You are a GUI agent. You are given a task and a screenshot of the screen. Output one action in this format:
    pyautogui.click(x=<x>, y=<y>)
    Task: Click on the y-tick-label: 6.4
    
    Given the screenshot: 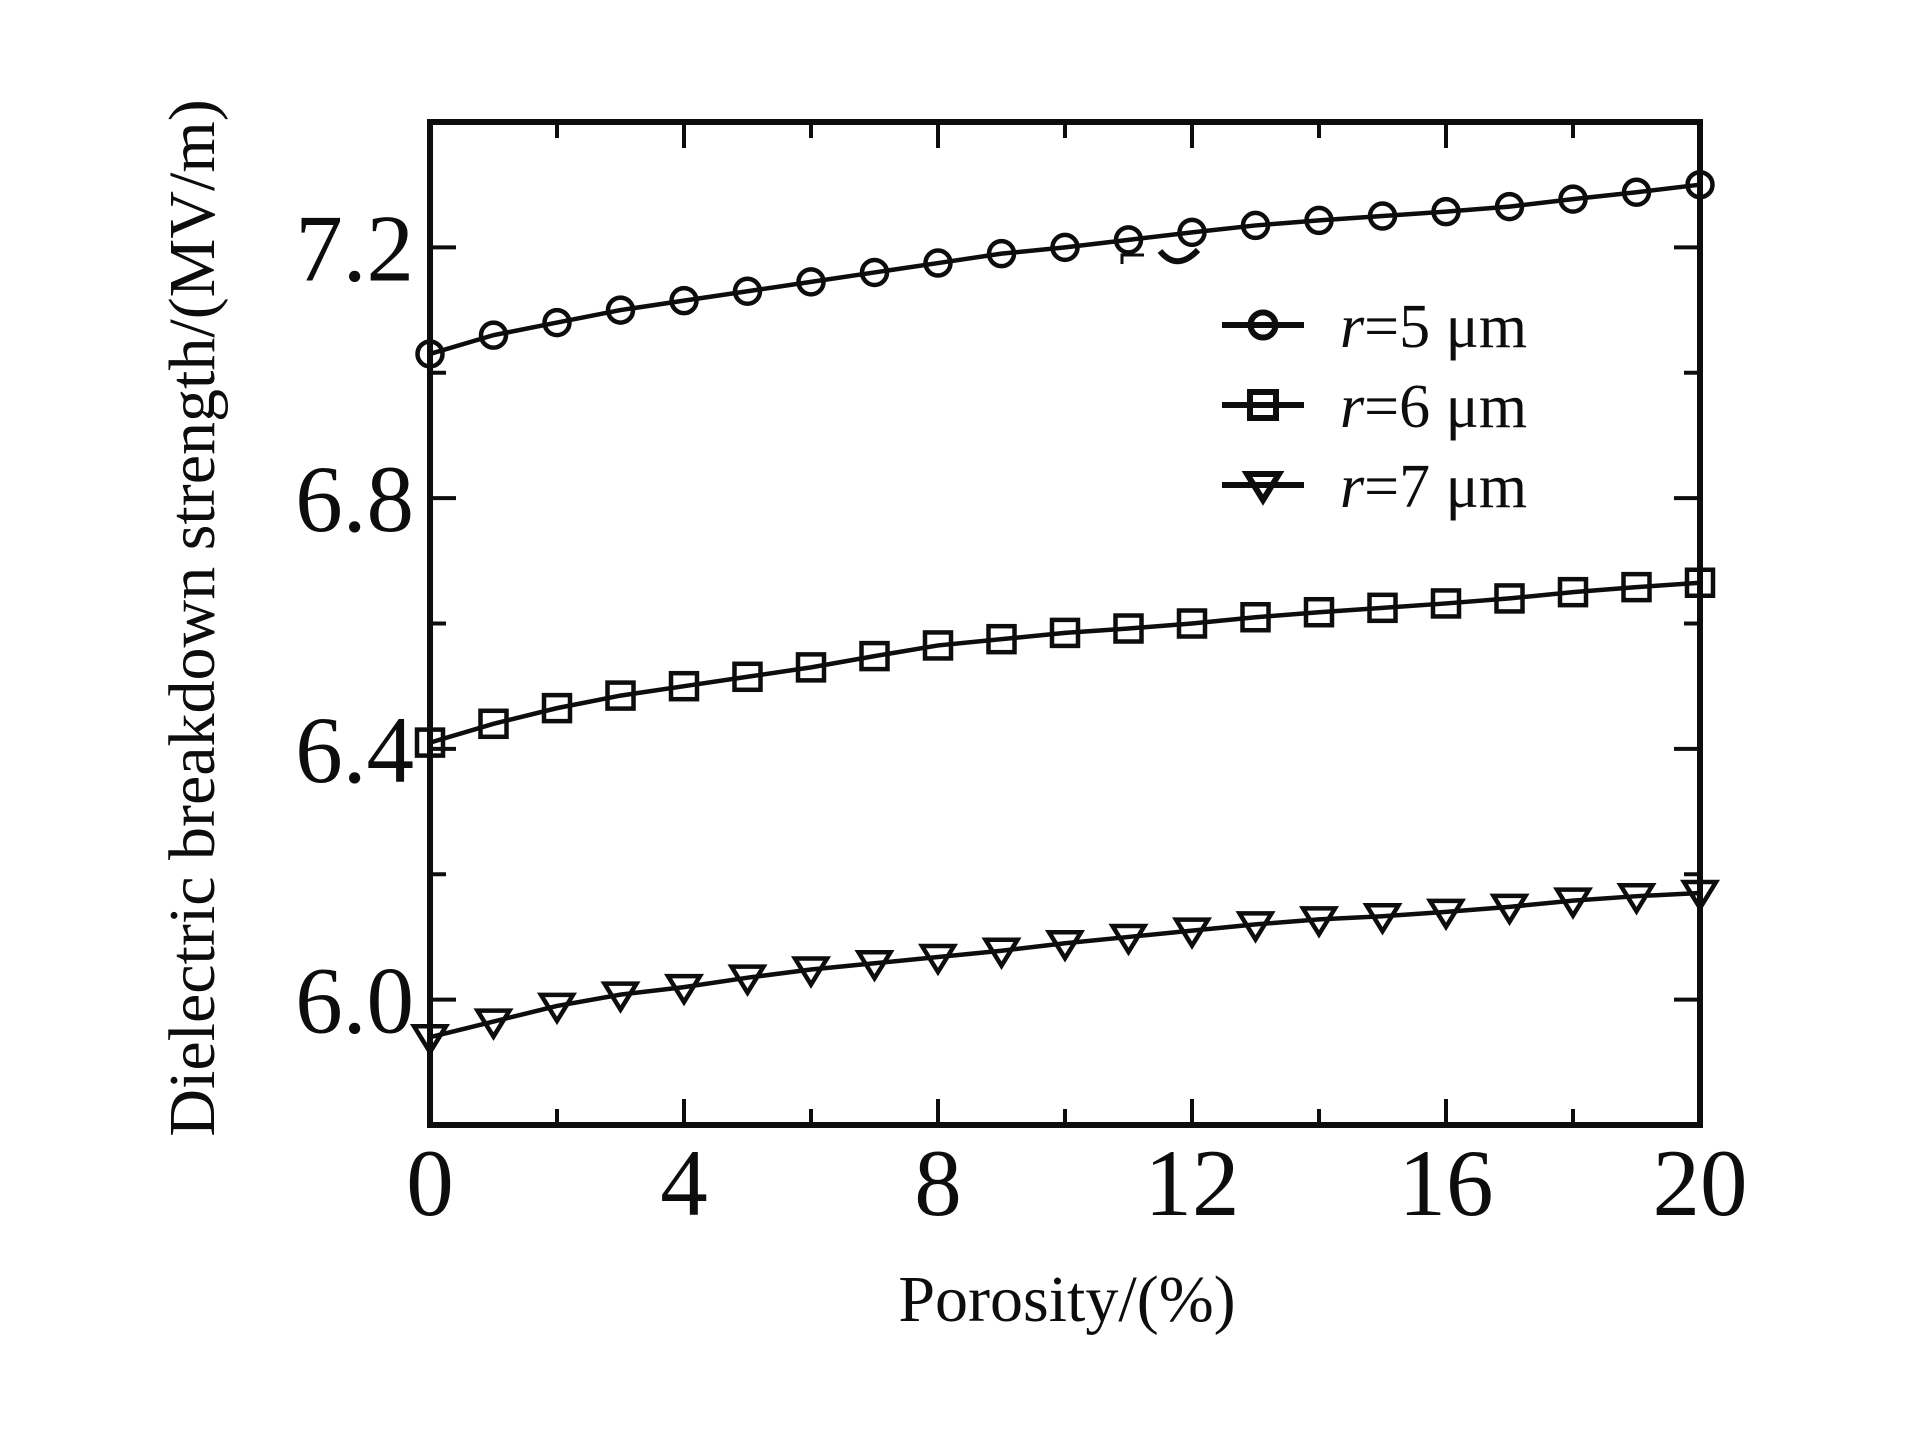 What is the action you would take?
    pyautogui.click(x=354, y=750)
    